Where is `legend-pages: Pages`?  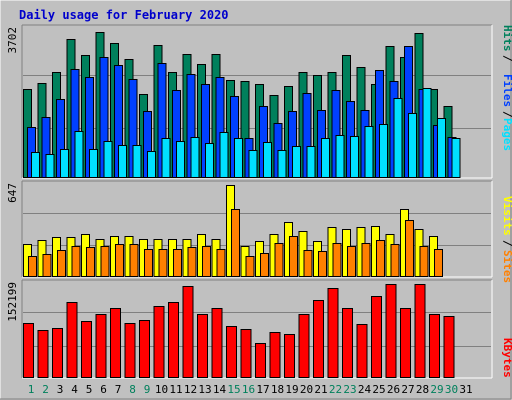
legend-pages: Pages is located at coordinates (506, 134).